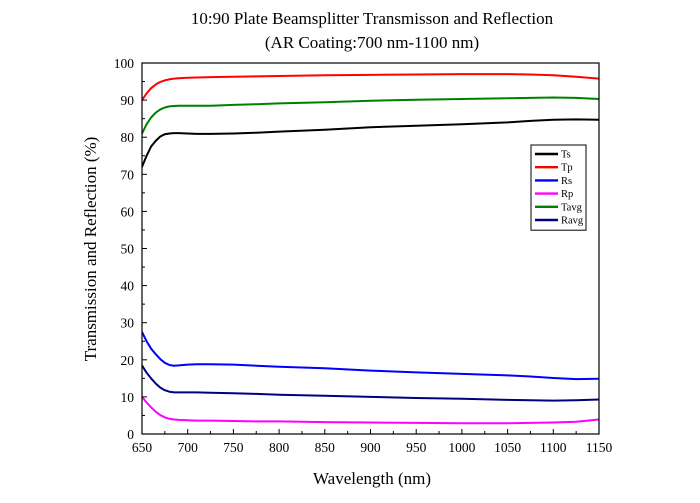  Describe the element at coordinates (128, 100) in the screenshot. I see `y-tick-label: 90` at that location.